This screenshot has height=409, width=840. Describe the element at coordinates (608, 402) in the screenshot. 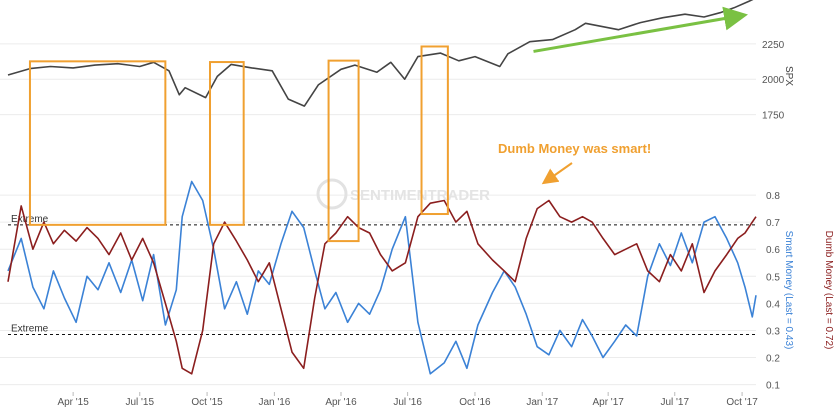

I see `x-tick-label: Apr '17` at that location.